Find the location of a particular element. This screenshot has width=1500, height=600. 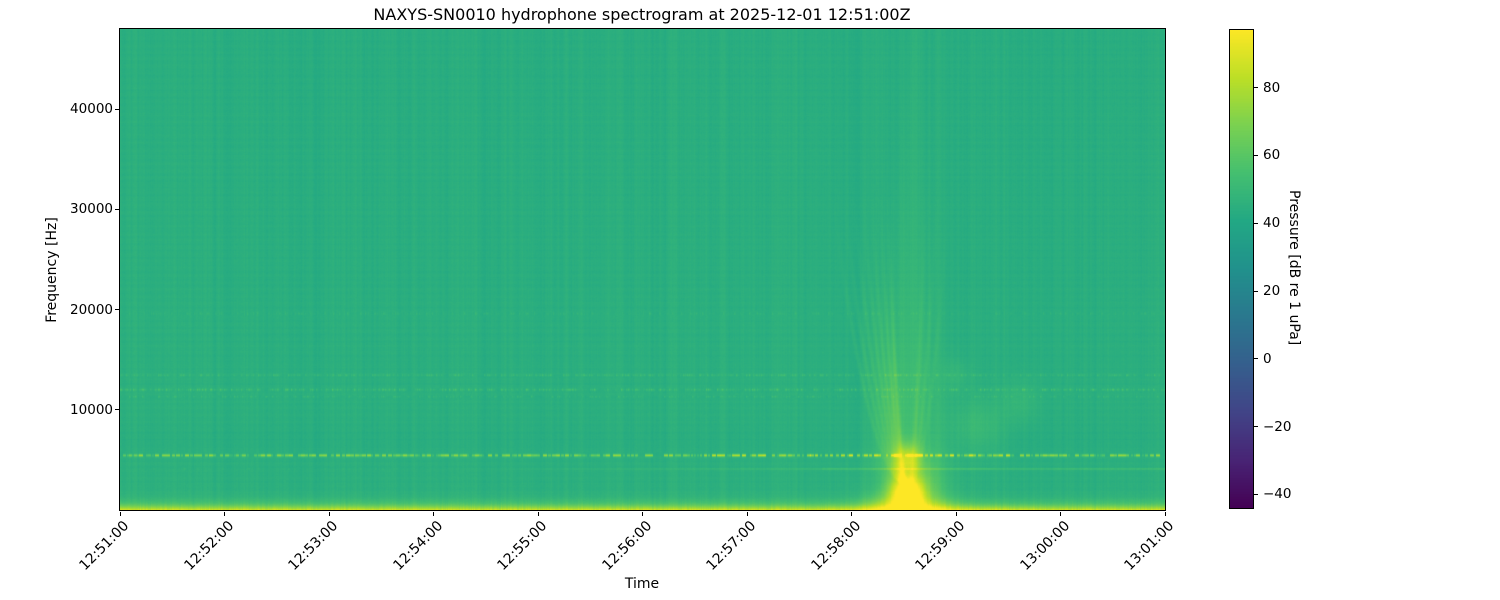

colorbar-label: Pressure [dB re 1 uPa] is located at coordinates (1294, 268).